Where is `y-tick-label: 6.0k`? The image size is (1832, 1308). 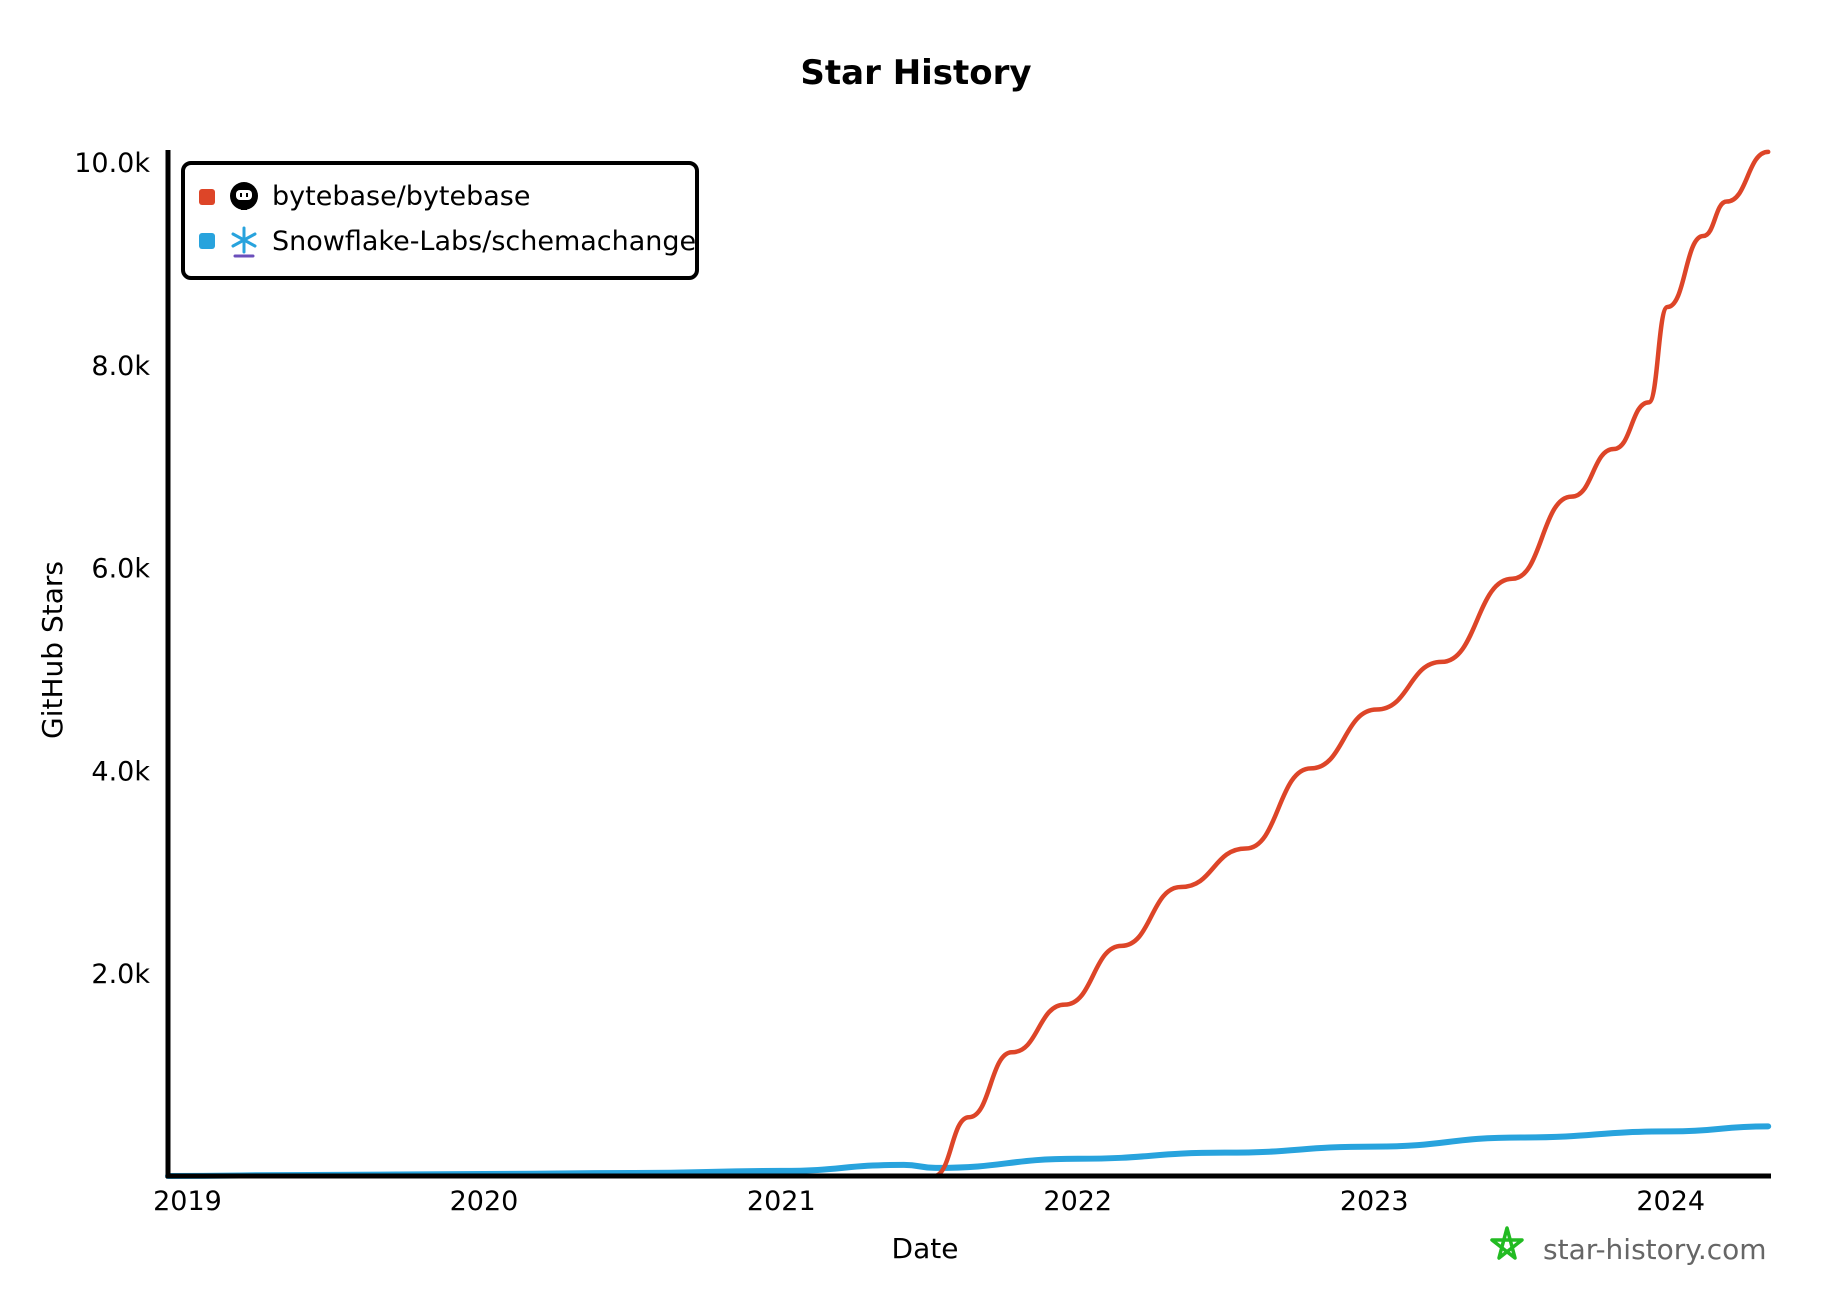
y-tick-label: 6.0k is located at coordinates (120, 569).